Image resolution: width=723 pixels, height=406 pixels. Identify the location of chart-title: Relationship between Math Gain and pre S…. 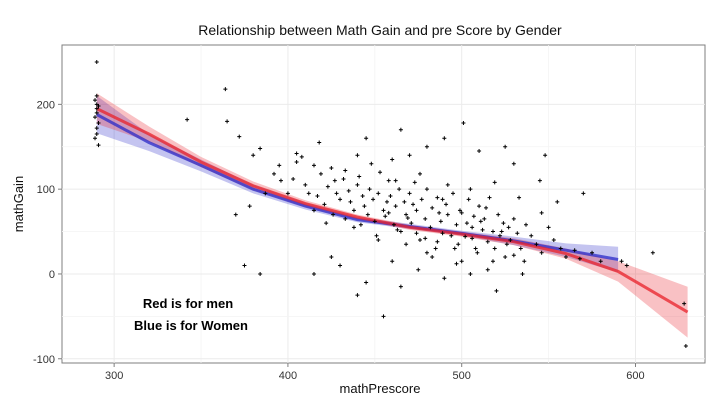
(380, 30).